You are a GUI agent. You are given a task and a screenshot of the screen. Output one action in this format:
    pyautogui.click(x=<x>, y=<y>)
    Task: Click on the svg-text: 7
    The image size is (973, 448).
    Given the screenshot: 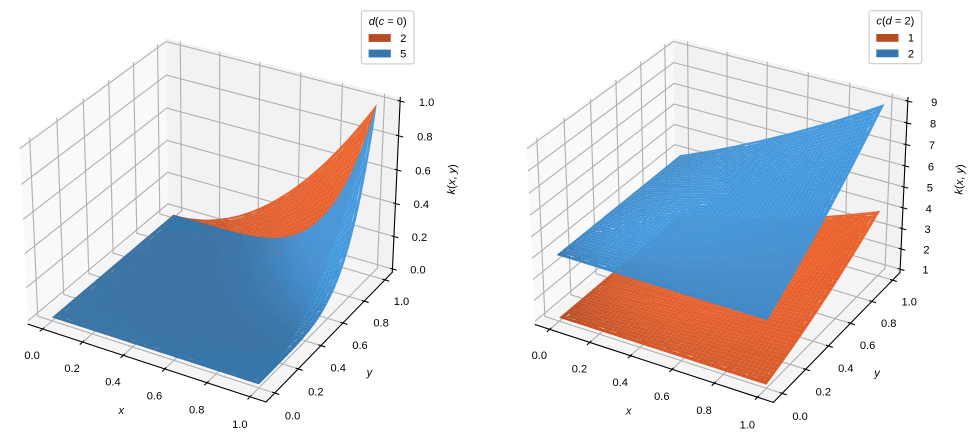 What is the action you would take?
    pyautogui.click(x=932, y=146)
    